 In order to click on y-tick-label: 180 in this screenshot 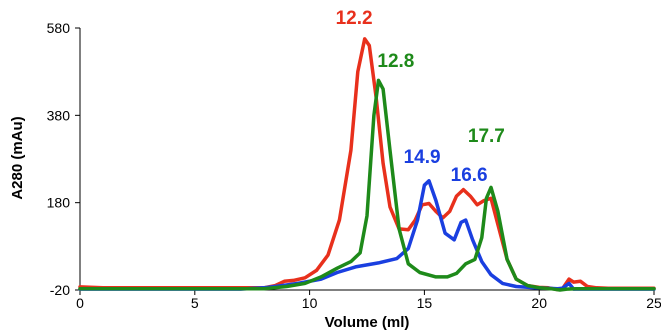, I will do `click(59, 203)`.